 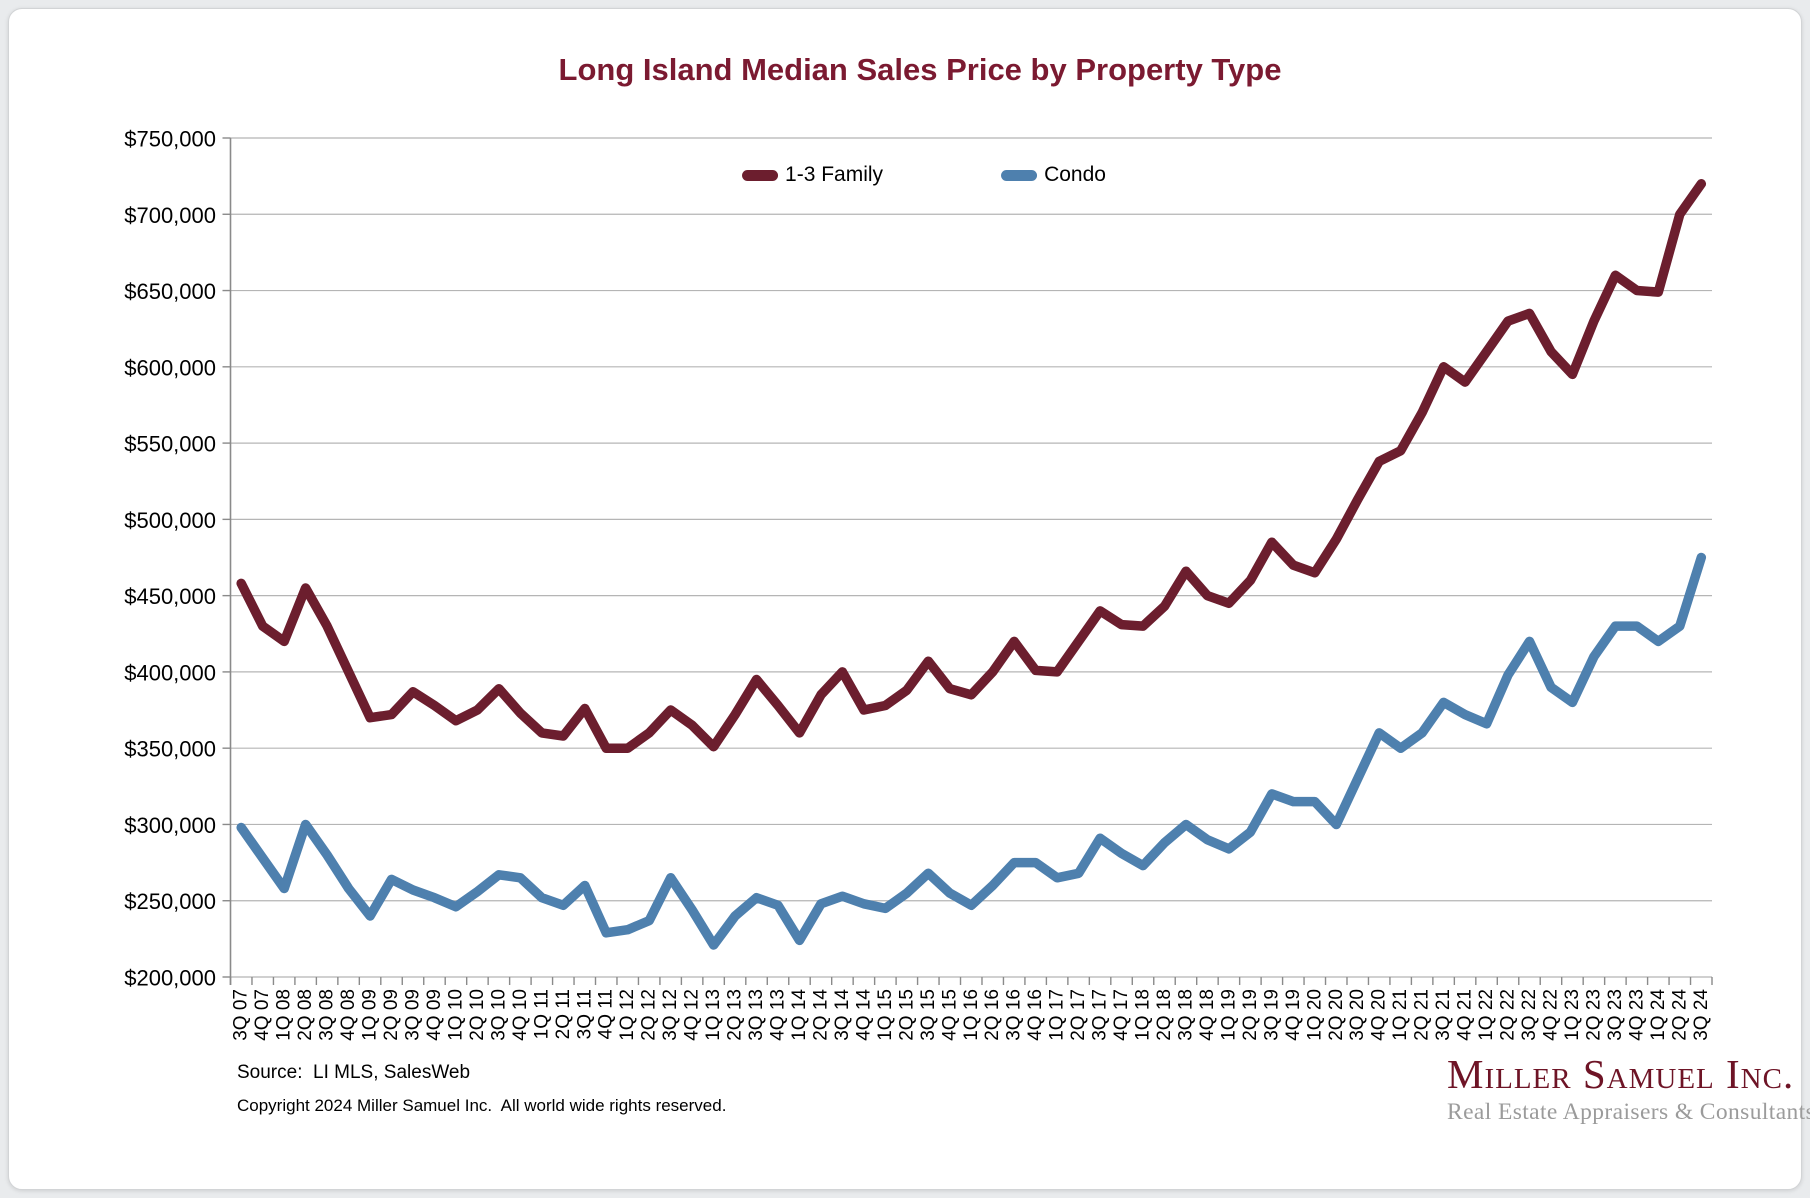 I want to click on x-tick-label: 3Q 12, so click(x=670, y=1015).